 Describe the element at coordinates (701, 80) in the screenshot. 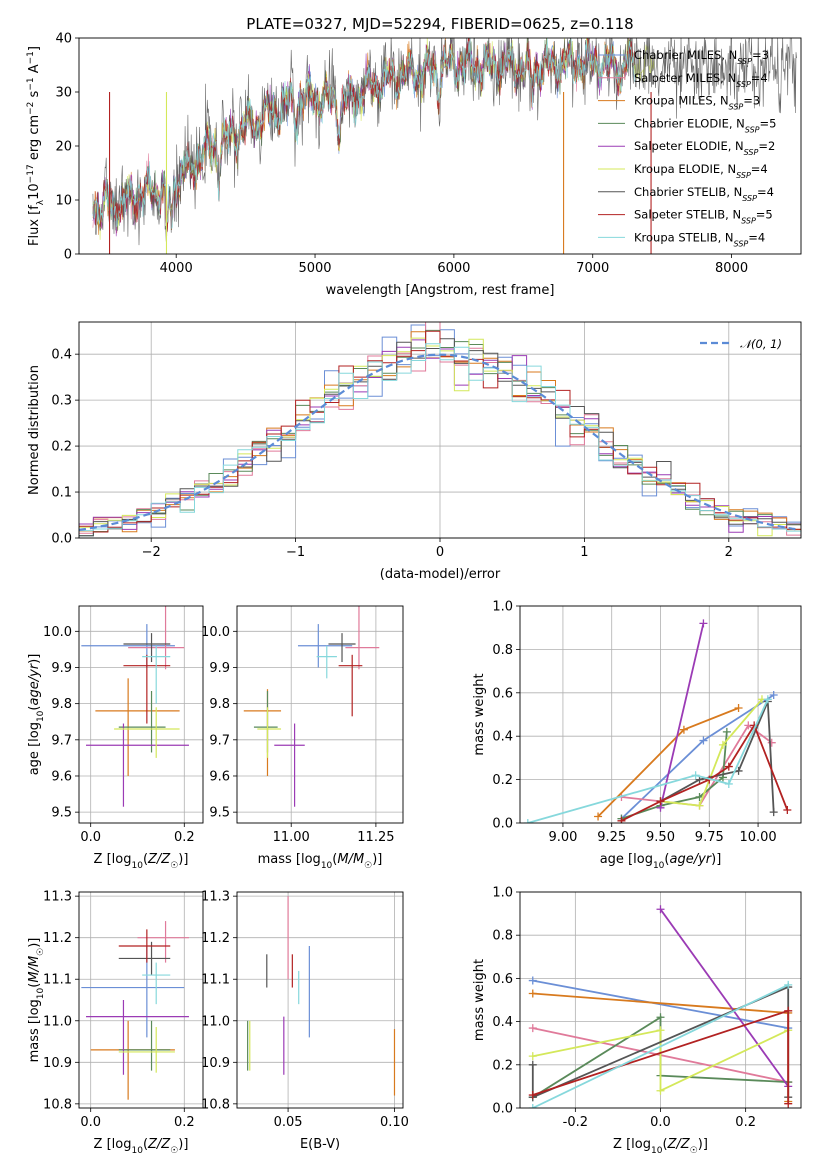

I see `legend-entry: Salpeter MILES, NSSP=4` at that location.